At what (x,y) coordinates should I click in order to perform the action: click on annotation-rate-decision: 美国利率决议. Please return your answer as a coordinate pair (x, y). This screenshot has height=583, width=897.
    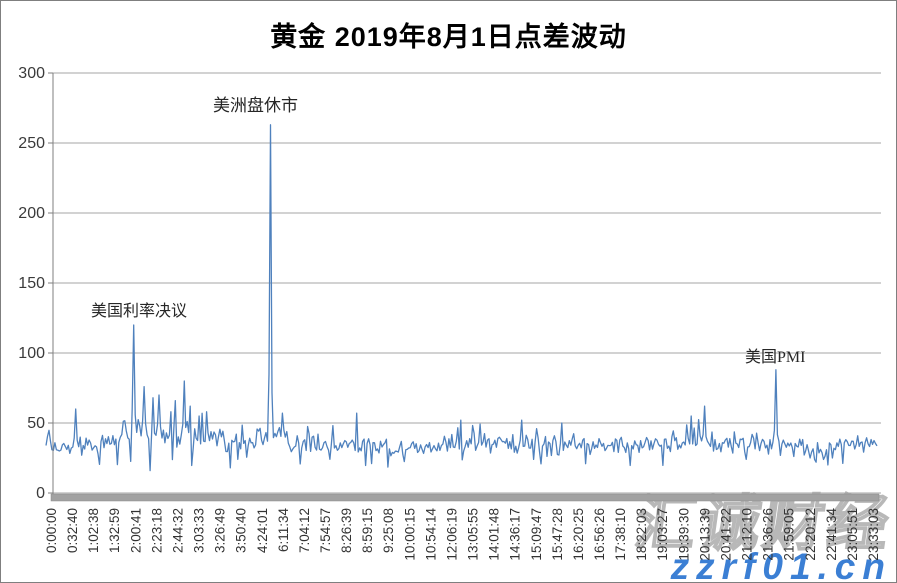
    Looking at the image, I should click on (139, 311).